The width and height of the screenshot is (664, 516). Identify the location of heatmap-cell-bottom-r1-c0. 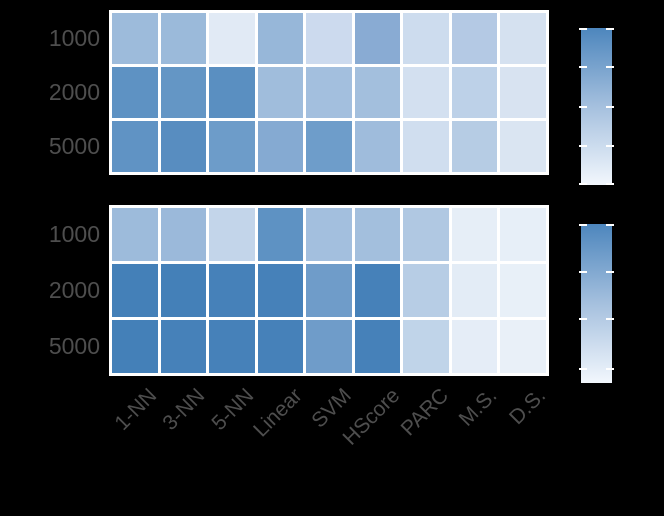
(135, 290).